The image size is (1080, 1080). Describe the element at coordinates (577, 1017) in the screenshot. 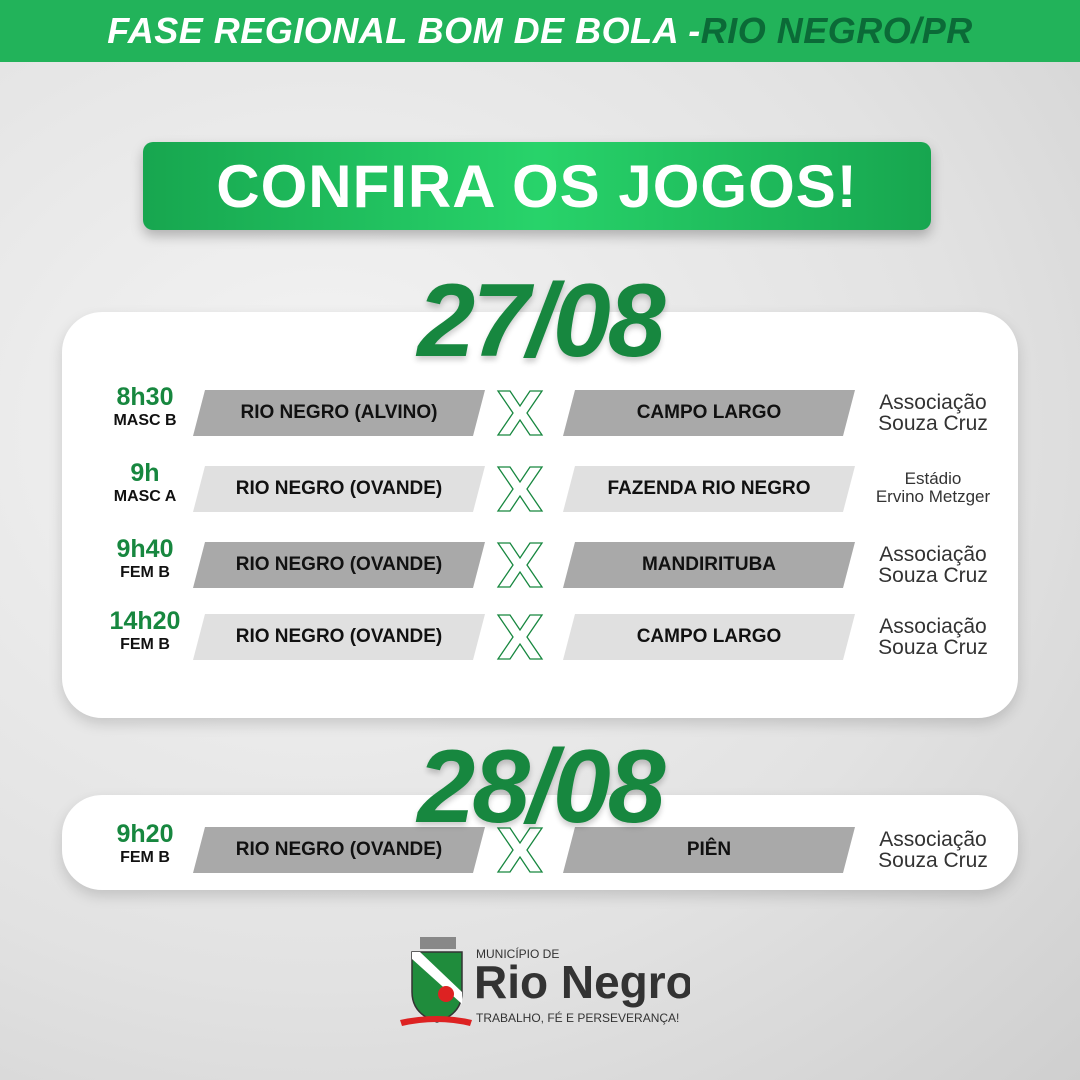

I see `svg-text: TRABALHO, FÉ E PERSEVERANÇA!` at that location.